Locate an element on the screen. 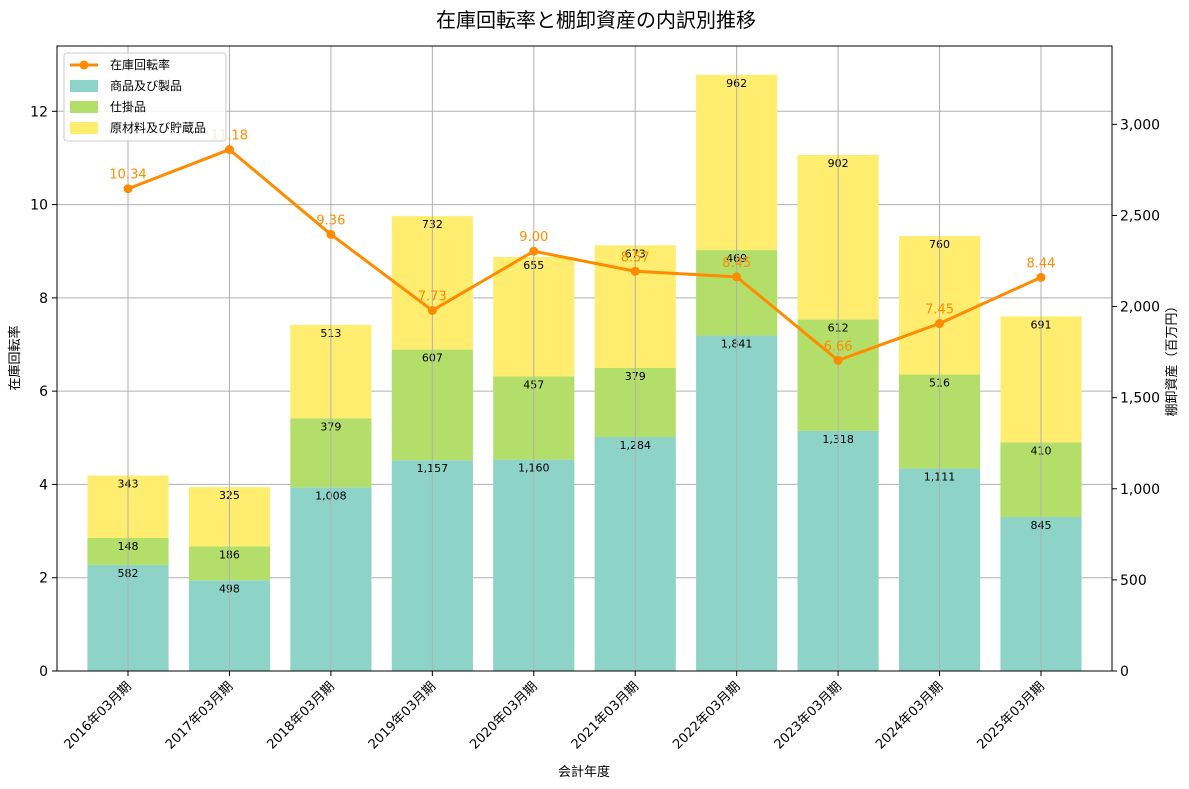  turnover-value-label: 10.34 is located at coordinates (127, 175).